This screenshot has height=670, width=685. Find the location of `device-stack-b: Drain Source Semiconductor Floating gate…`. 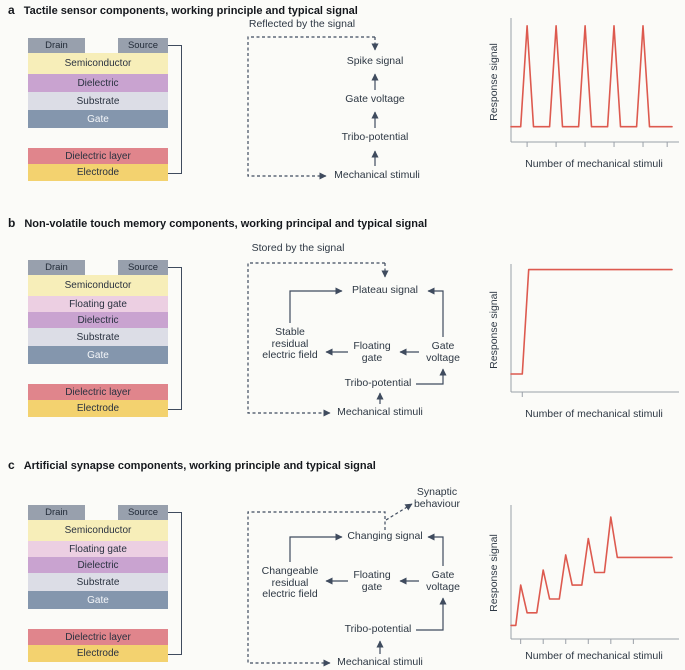

device-stack-b: Drain Source Semiconductor Floating gate… is located at coordinates (98, 338).